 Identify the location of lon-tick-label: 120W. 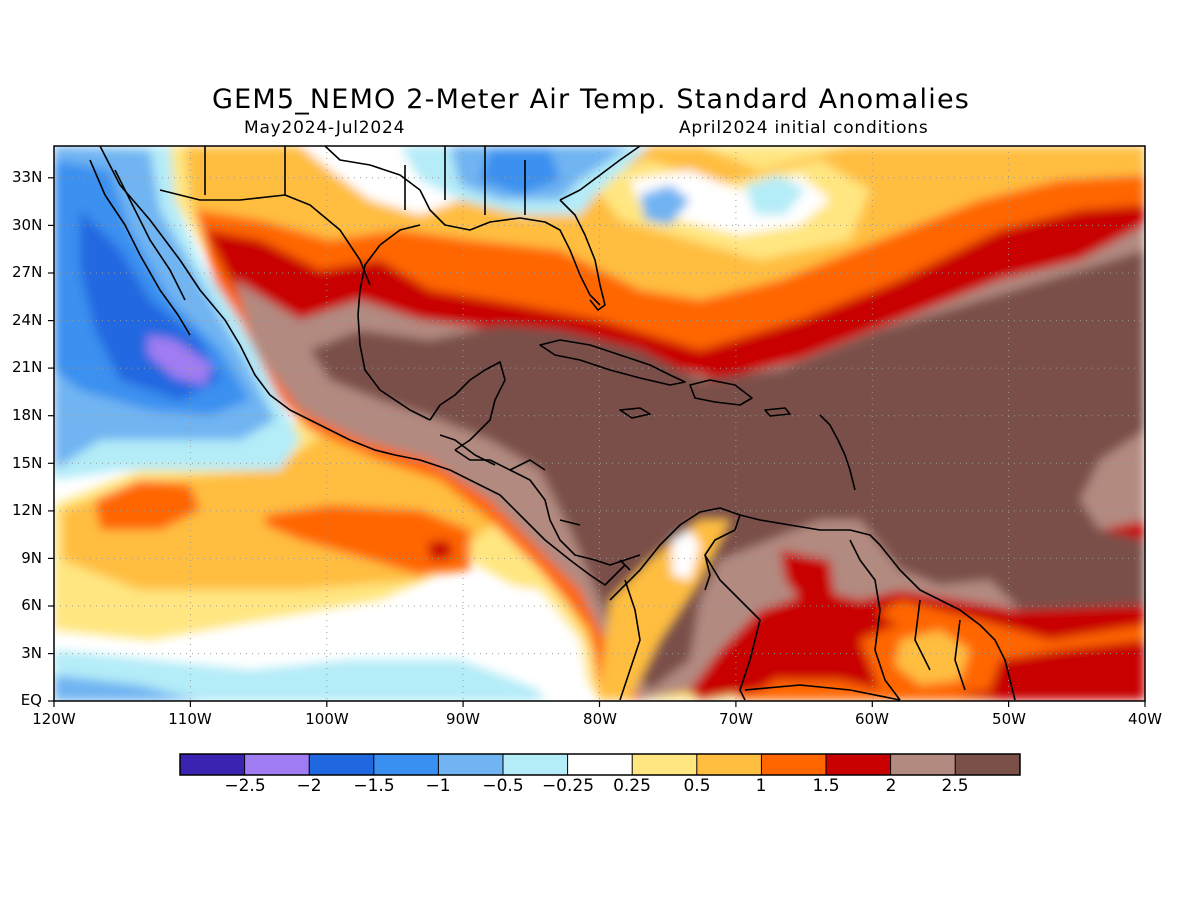
(54, 719).